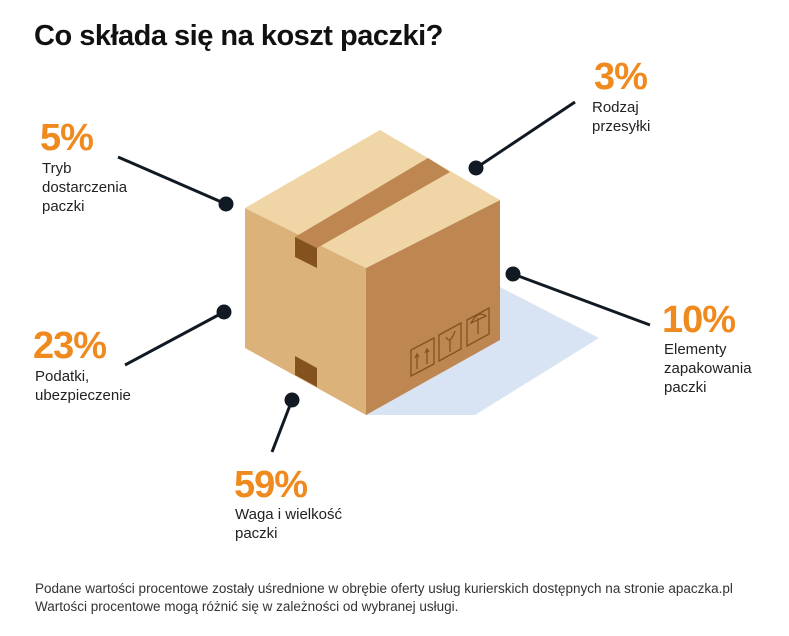  Describe the element at coordinates (695, 349) in the screenshot. I see `label-line: Elementy` at that location.